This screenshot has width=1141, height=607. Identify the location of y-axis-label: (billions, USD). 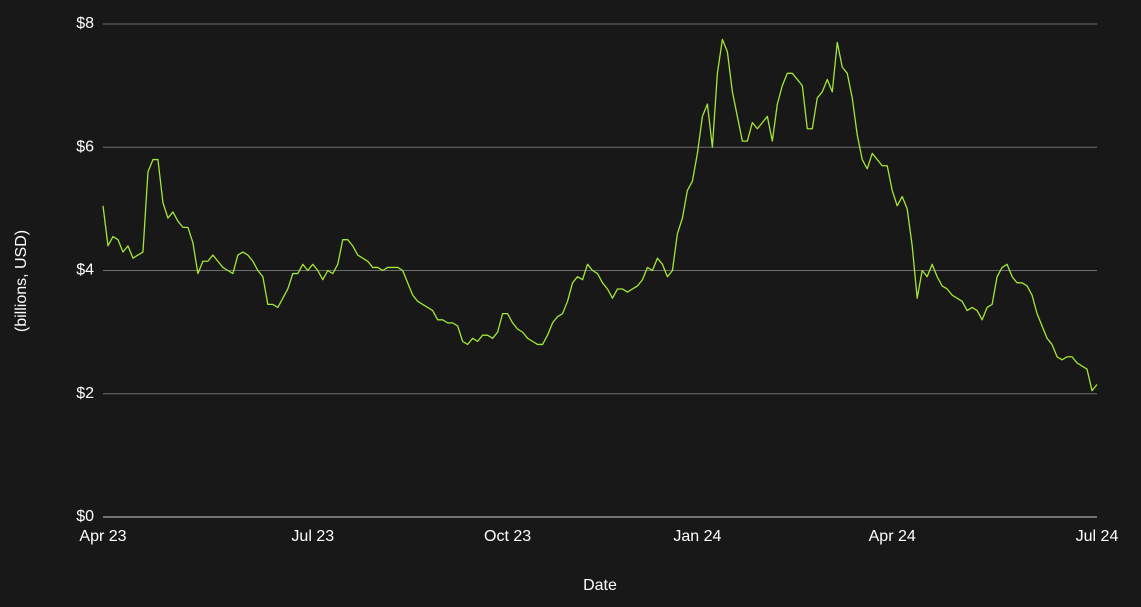
(21, 281).